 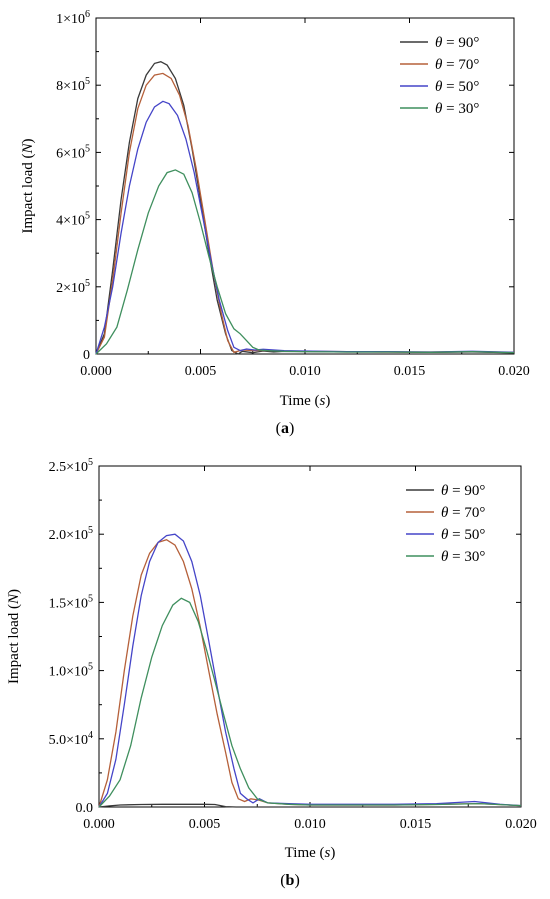 What do you see at coordinates (71, 534) in the screenshot?
I see `y-tick-label: 2.0×10⁵` at bounding box center [71, 534].